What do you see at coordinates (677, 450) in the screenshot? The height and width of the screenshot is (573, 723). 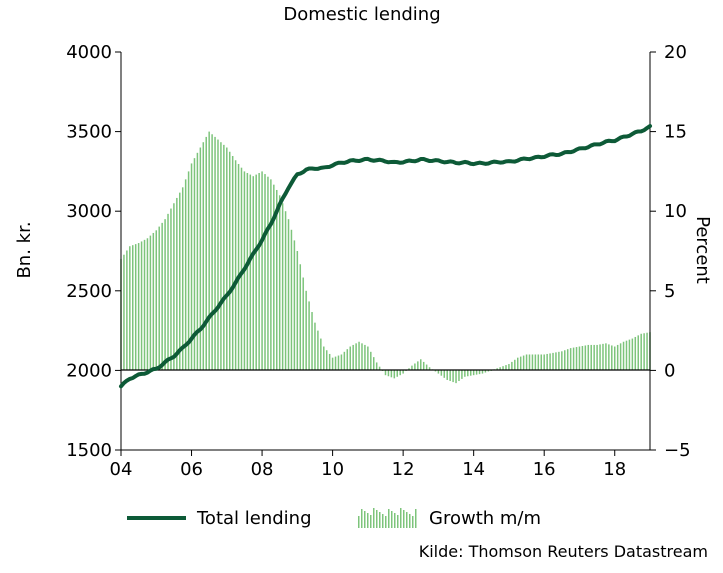 I see `right-y-tick-label: −5` at bounding box center [677, 450].